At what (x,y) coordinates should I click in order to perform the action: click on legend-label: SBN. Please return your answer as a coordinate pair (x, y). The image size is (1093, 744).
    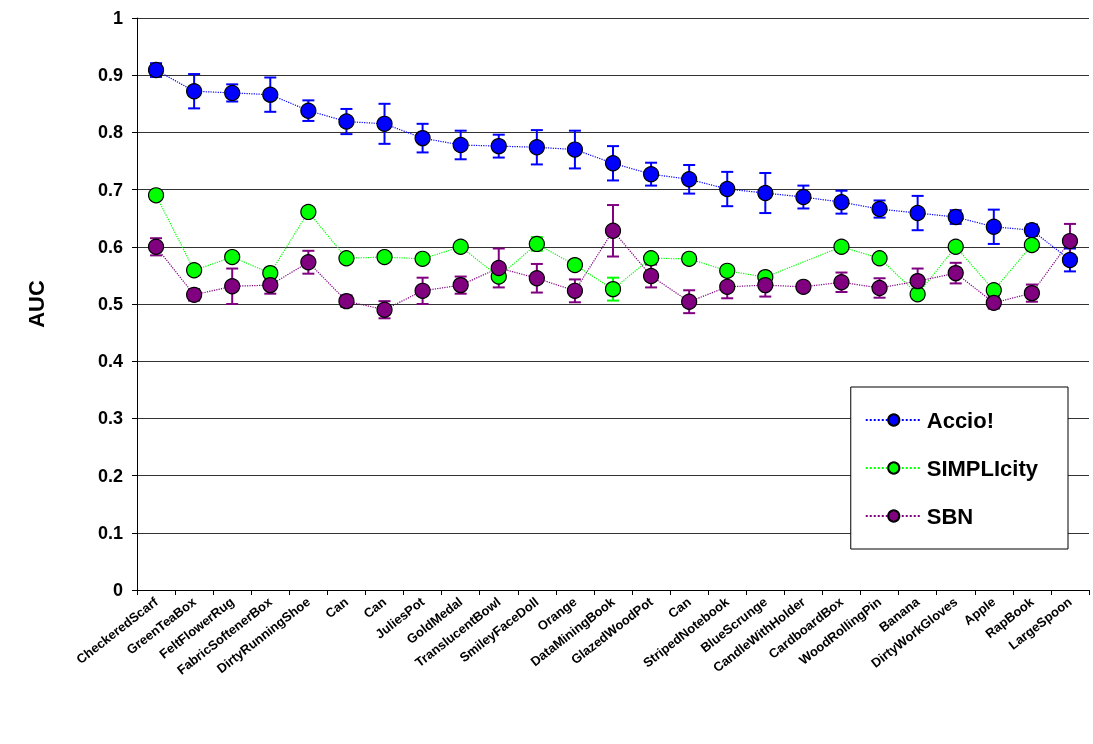
    Looking at the image, I should click on (950, 516).